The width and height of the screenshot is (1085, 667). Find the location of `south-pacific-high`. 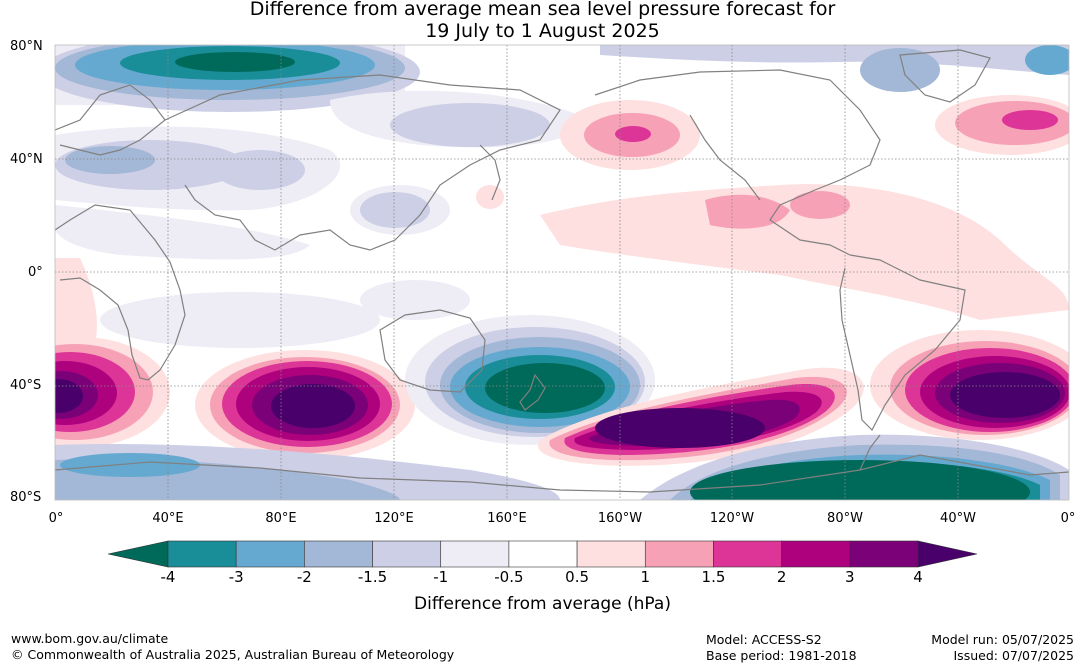

south-pacific-high is located at coordinates (701, 416).